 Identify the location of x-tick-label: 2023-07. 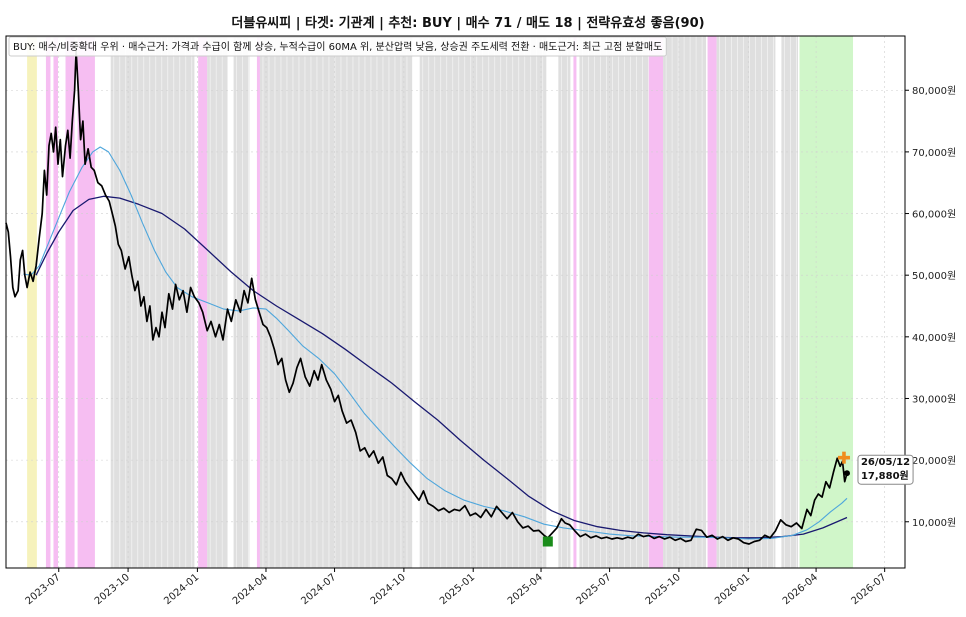
(43, 589).